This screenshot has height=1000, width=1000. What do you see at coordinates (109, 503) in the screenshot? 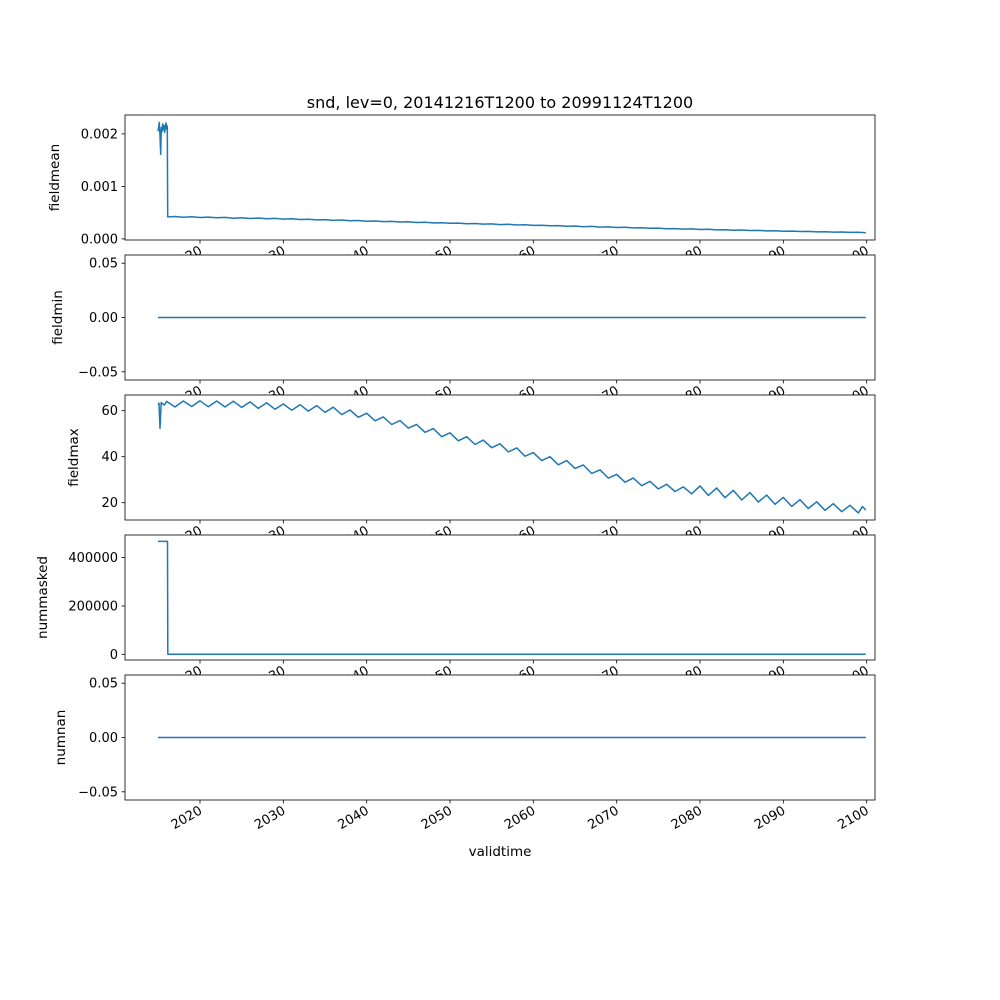
I see `y-tick-label: 20` at bounding box center [109, 503].